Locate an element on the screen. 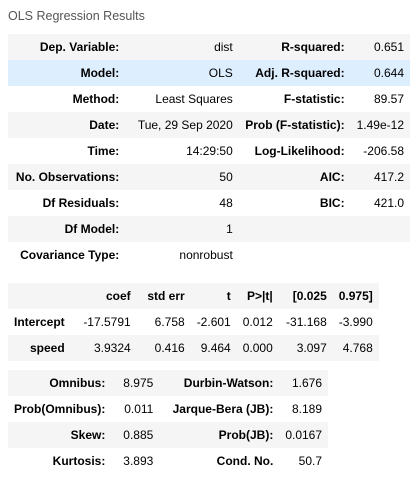 The width and height of the screenshot is (410, 482). summary-label: Covariance Type: is located at coordinates (70, 255).